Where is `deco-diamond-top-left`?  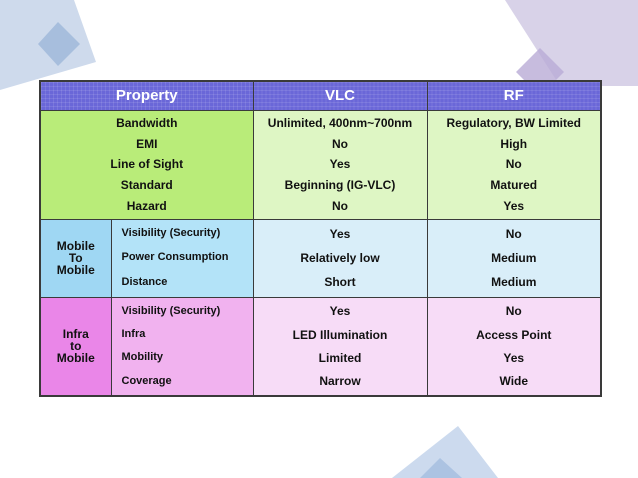 deco-diamond-top-left is located at coordinates (59, 44).